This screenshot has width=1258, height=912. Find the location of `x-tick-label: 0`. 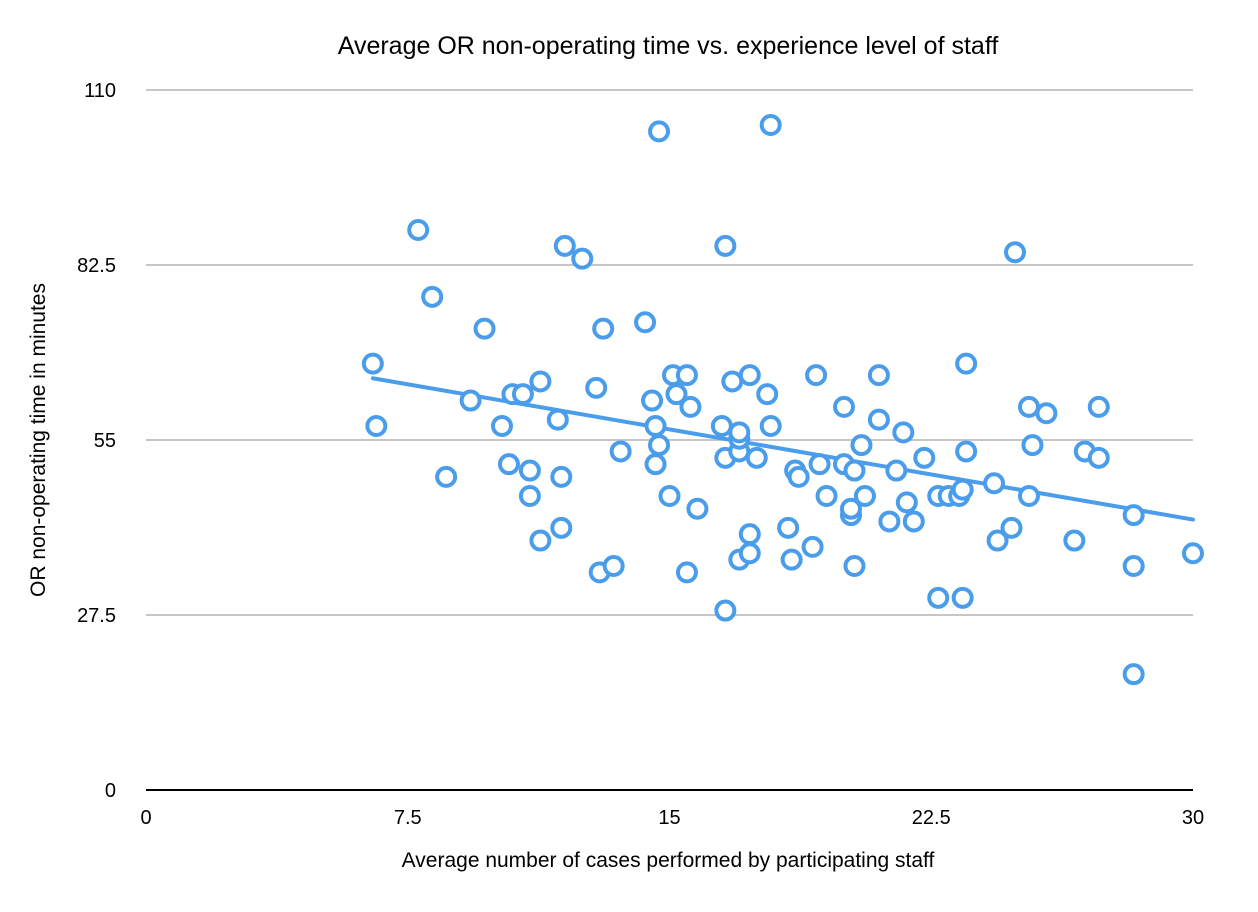

x-tick-label: 0 is located at coordinates (145, 818).